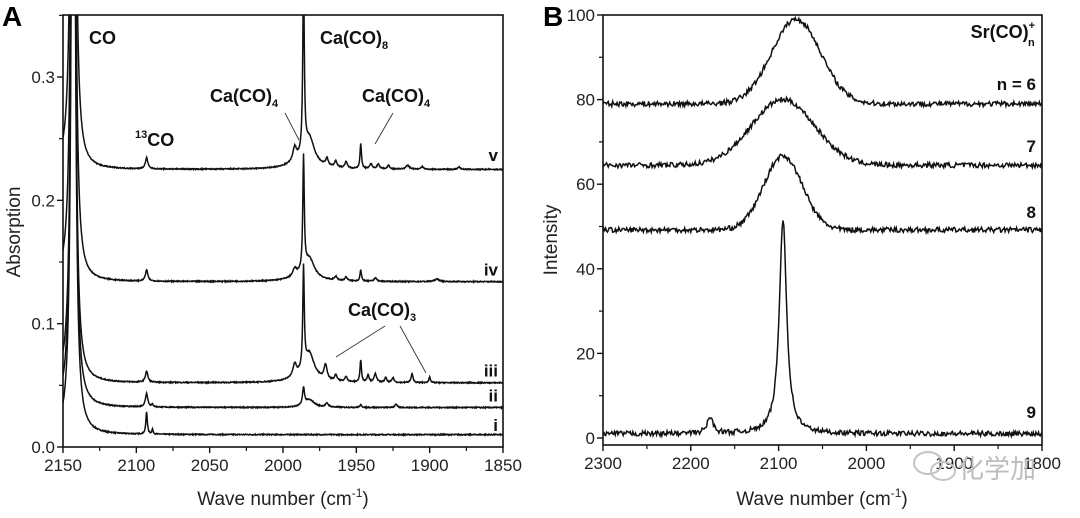 Image resolution: width=1080 pixels, height=518 pixels. Describe the element at coordinates (141, 135) in the screenshot. I see `annotation-sup: 13` at that location.